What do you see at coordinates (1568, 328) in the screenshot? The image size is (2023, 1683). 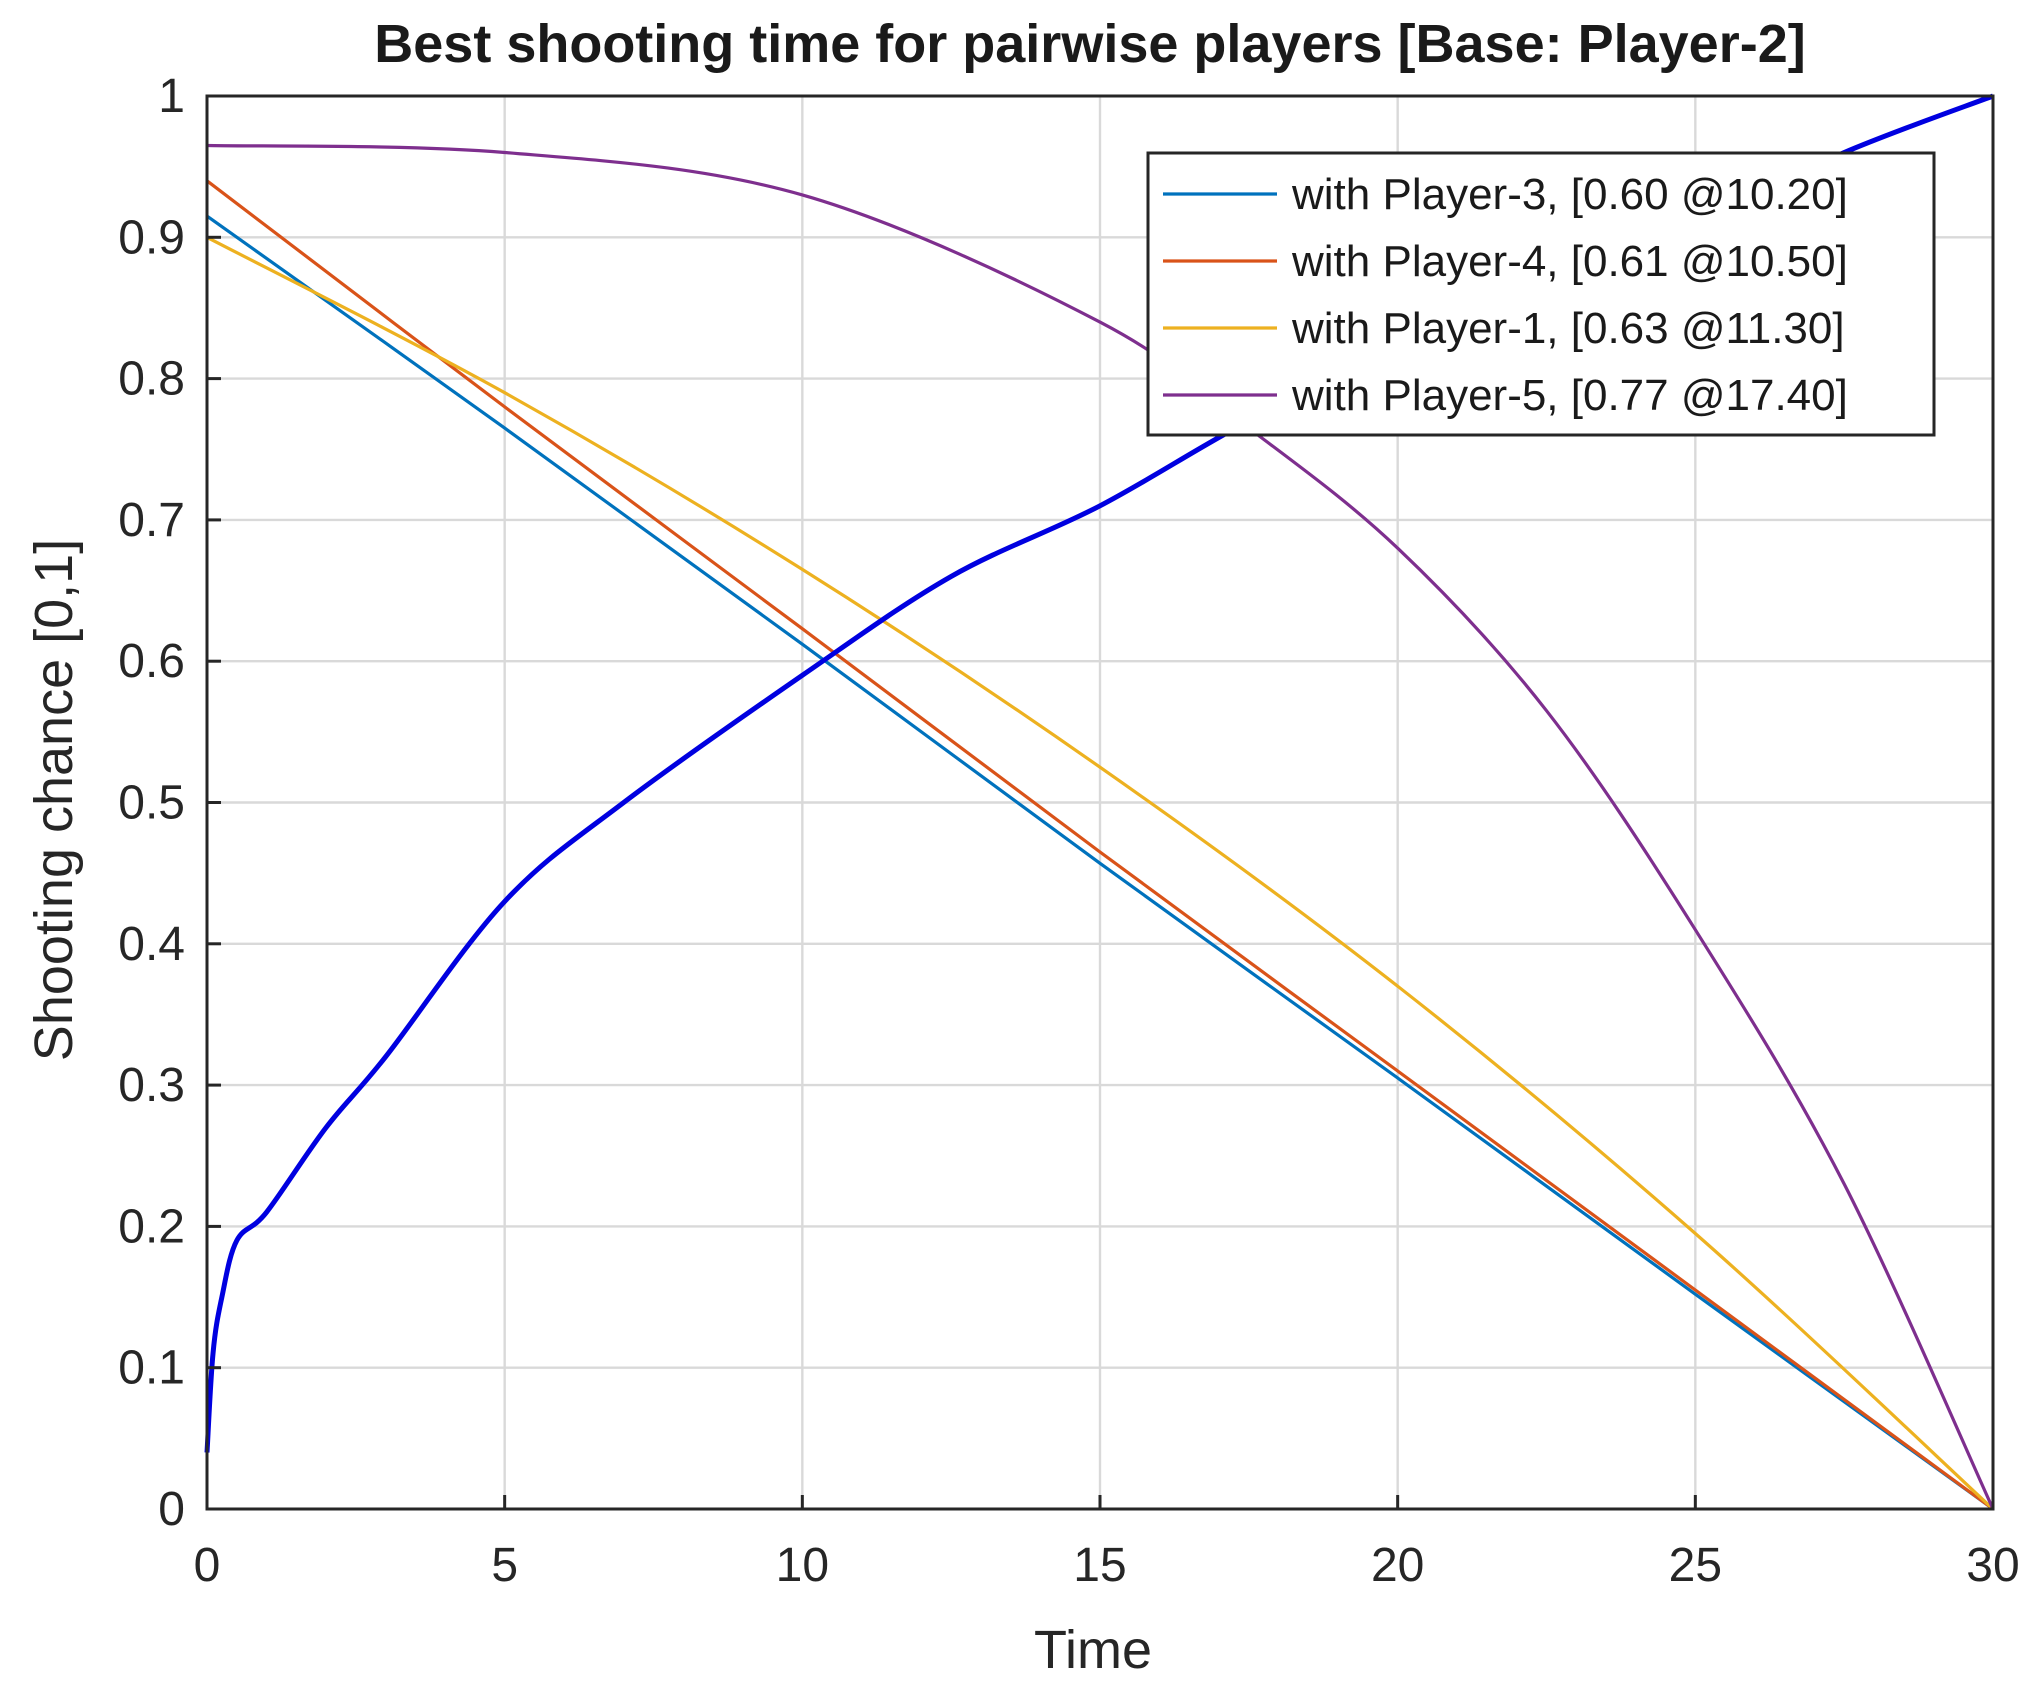 I see `legend-label: with Player-1, [0.63 @11.30]` at bounding box center [1568, 328].